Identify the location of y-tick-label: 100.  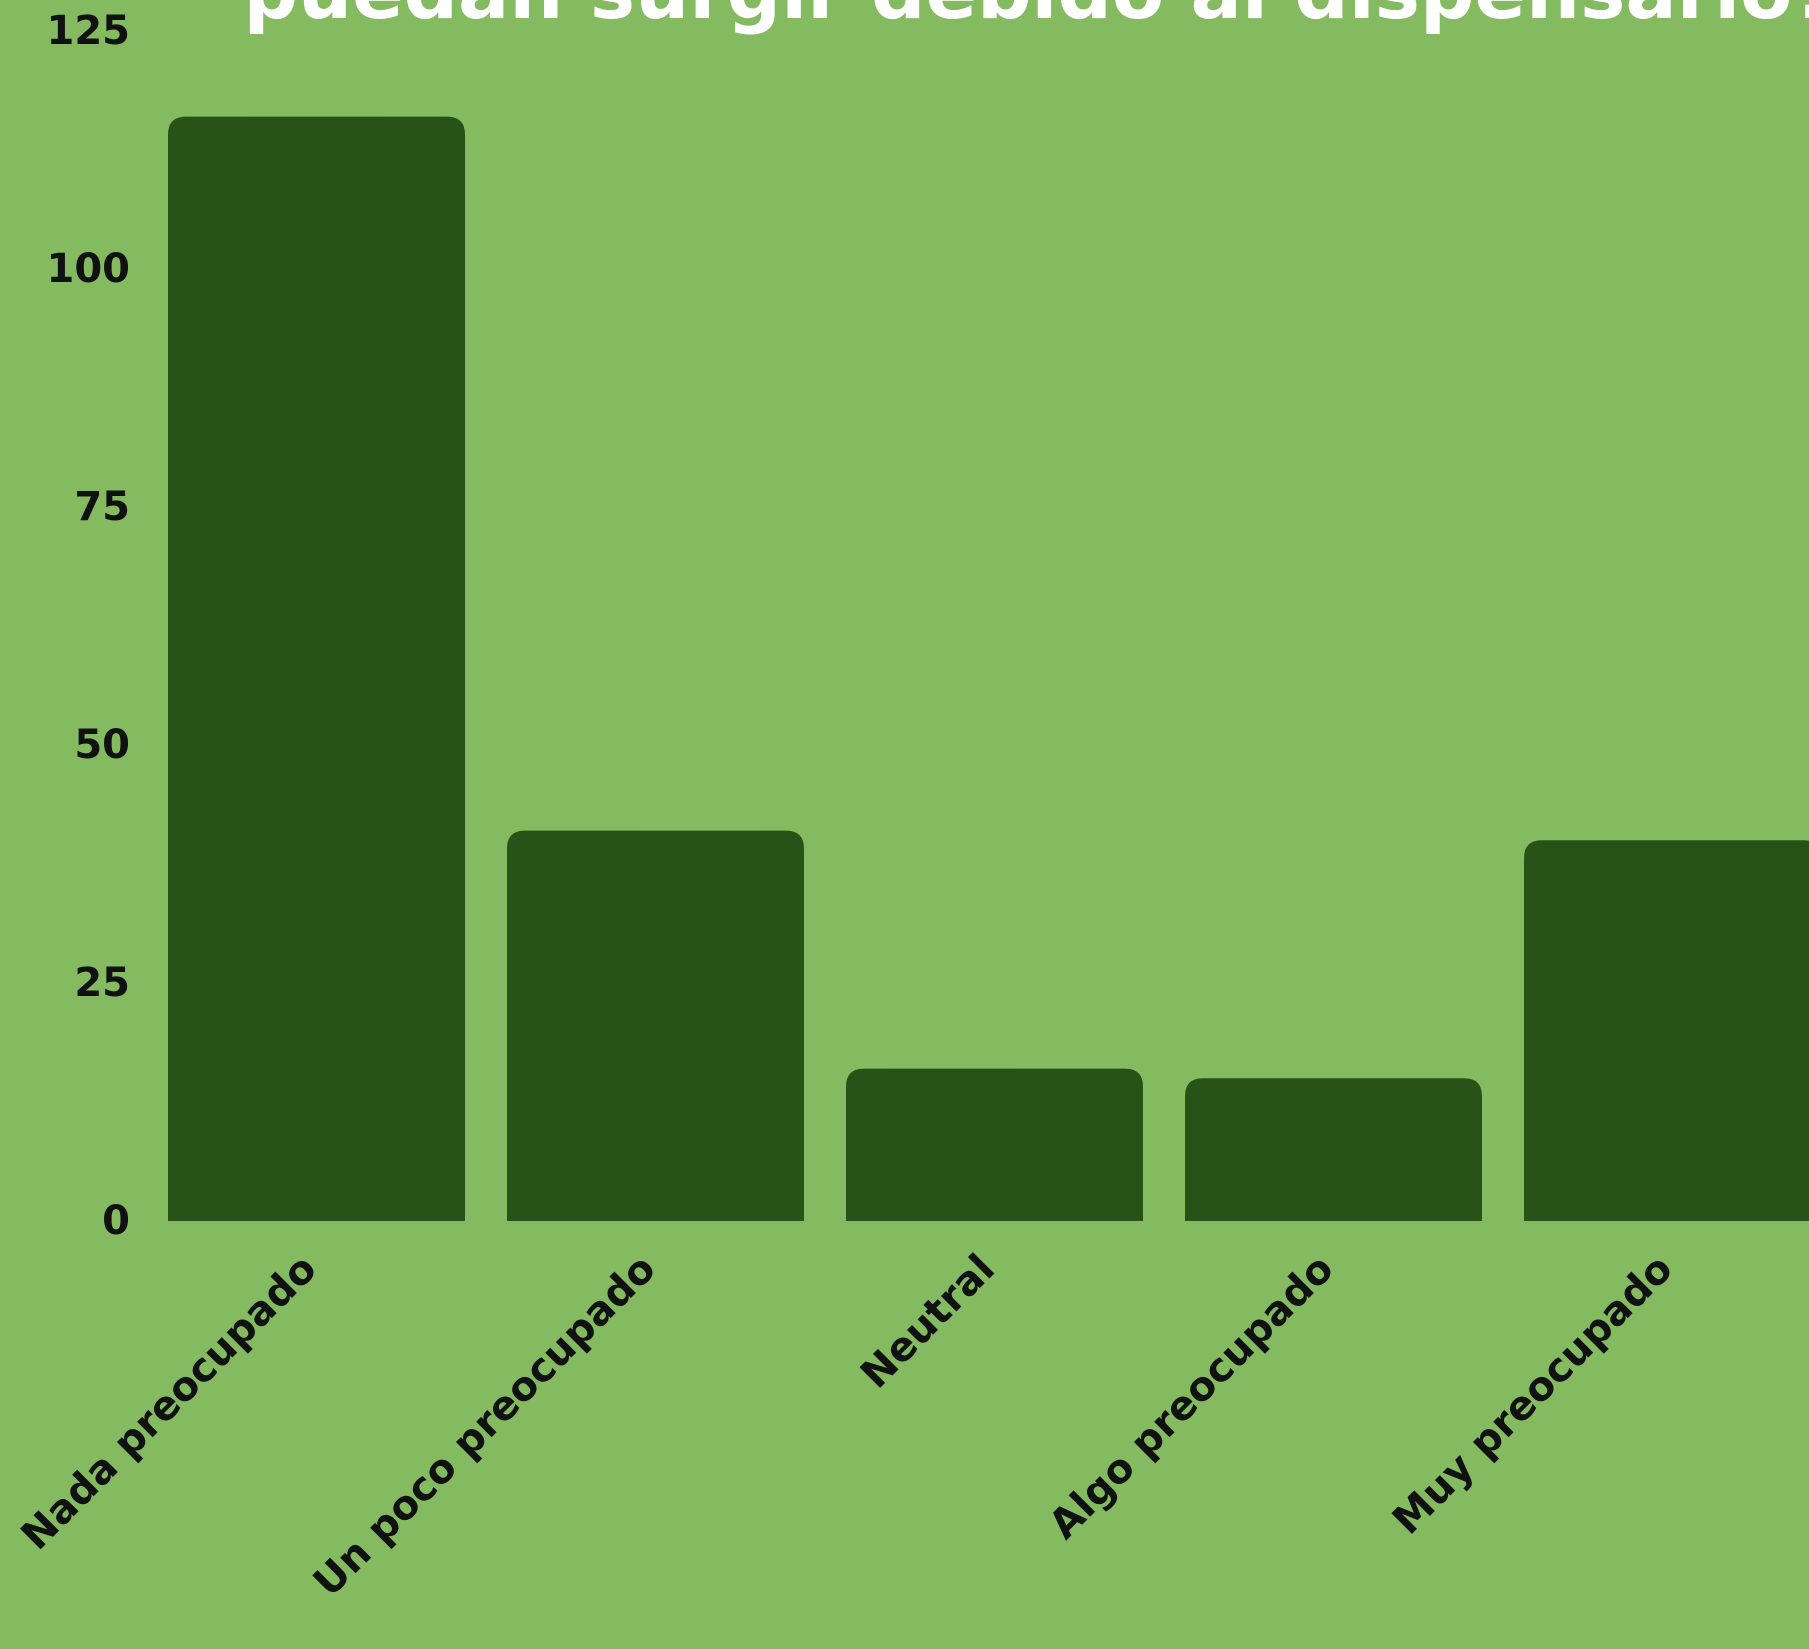
(89, 269).